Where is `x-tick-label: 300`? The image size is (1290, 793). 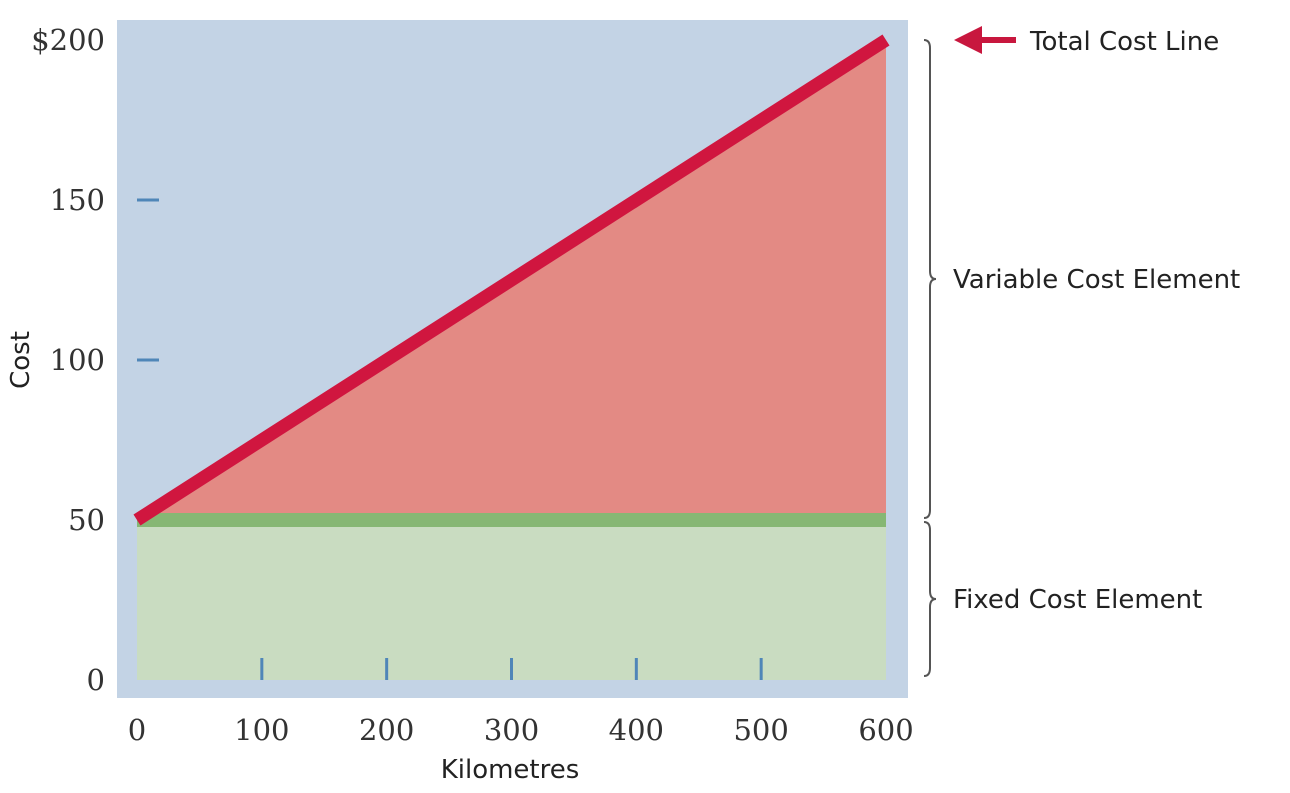
x-tick-label: 300 is located at coordinates (511, 730).